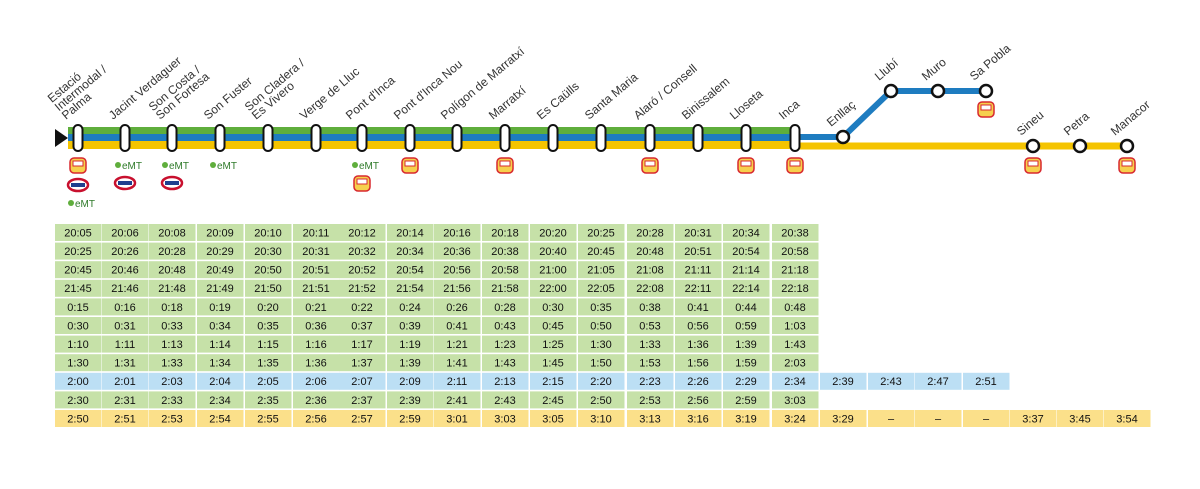 Image resolution: width=1200 pixels, height=489 pixels. What do you see at coordinates (125, 289) in the screenshot?
I see `departure-time: 21:46` at bounding box center [125, 289].